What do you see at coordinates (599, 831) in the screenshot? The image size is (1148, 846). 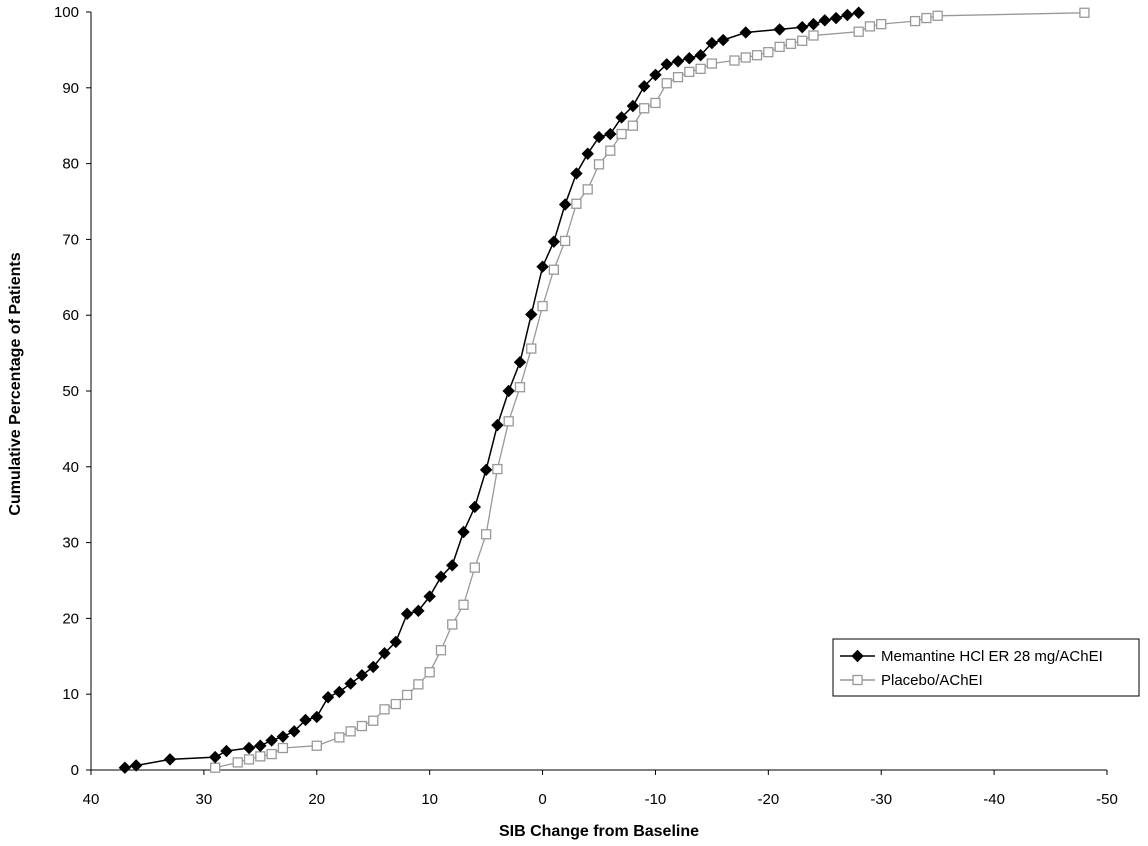 I see `x-axis-title: SIB Change from Baseline` at bounding box center [599, 831].